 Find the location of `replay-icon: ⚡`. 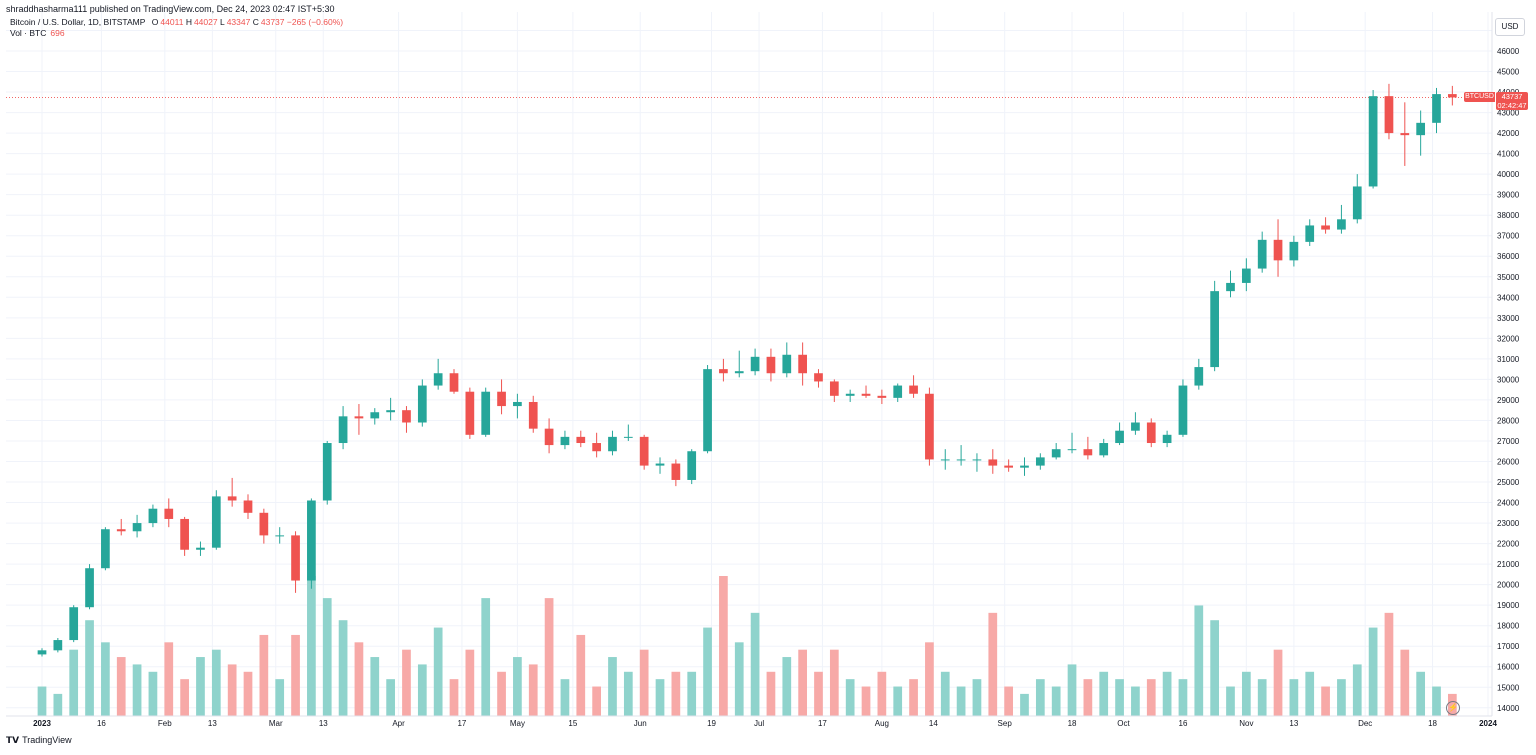

replay-icon: ⚡ is located at coordinates (1453, 708).